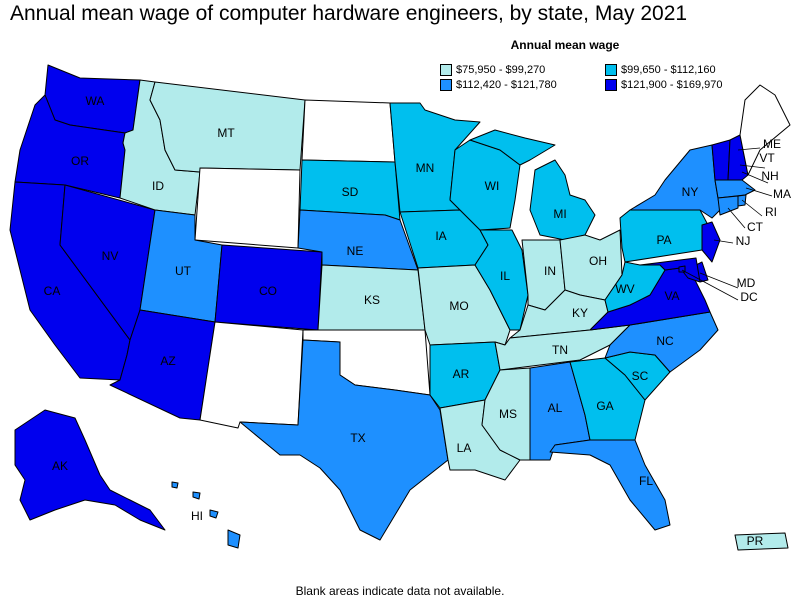 This screenshot has width=800, height=600. I want to click on legend-item-2: $99,650 - $112,160, so click(685, 70).